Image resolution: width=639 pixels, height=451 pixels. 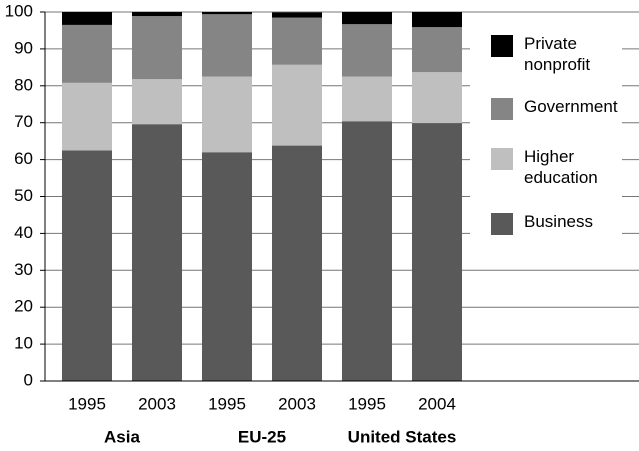 I want to click on group-label: Asia, so click(x=122, y=436).